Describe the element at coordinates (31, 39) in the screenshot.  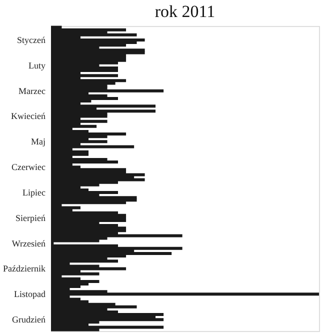
I see `y-tick-label: Styczeń` at that location.